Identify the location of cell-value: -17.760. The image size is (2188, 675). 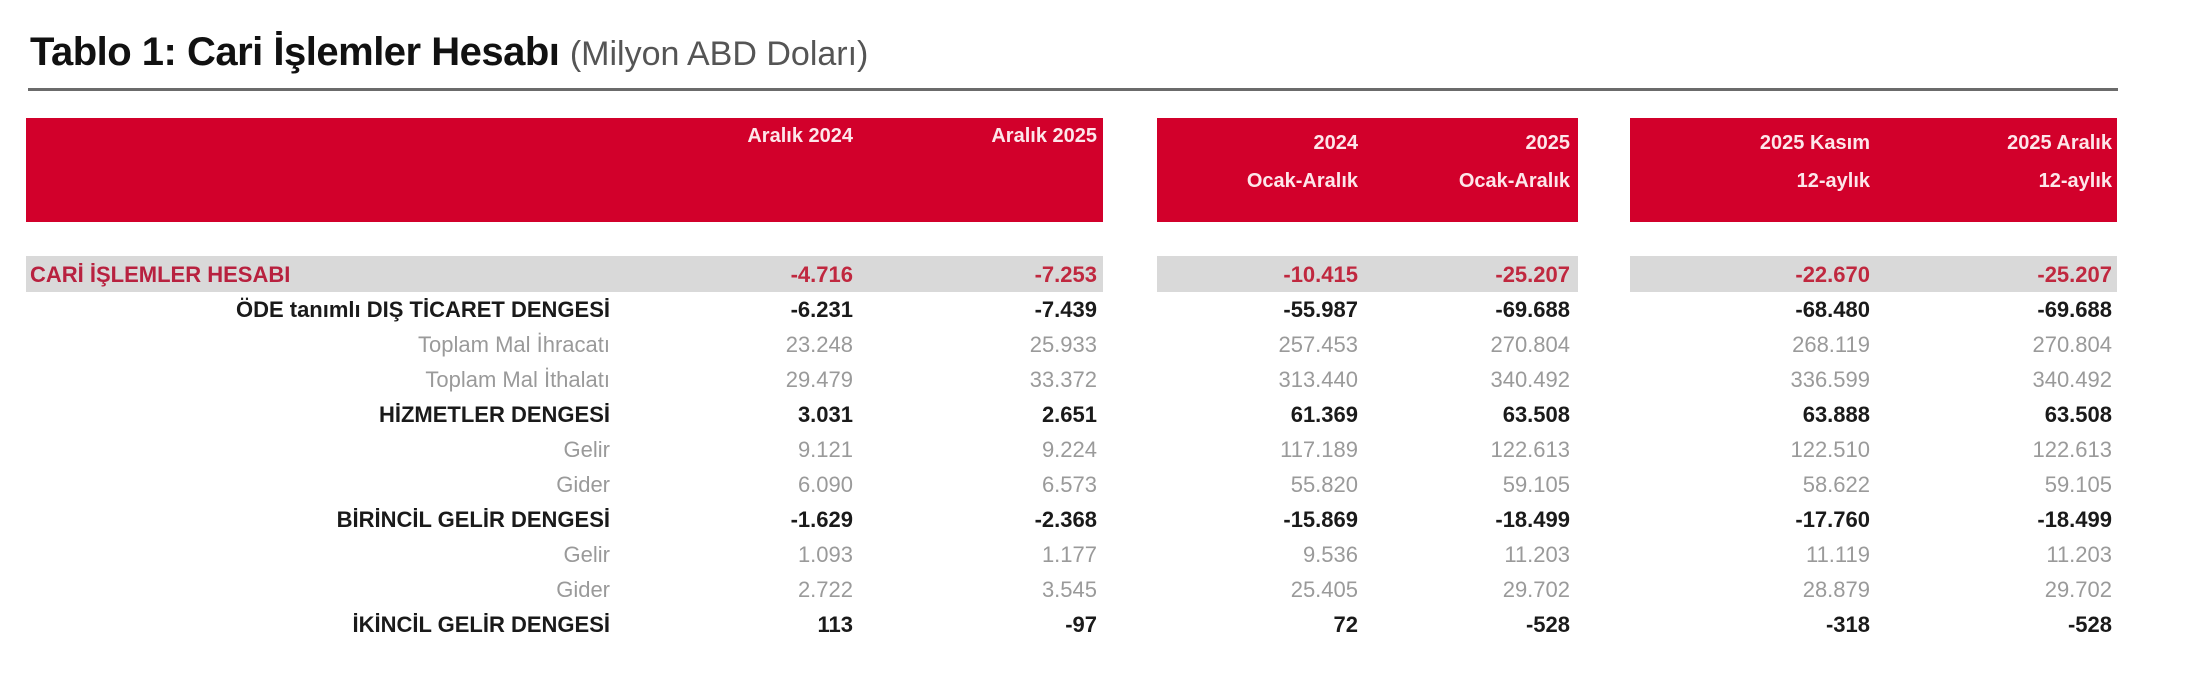
(1832, 519).